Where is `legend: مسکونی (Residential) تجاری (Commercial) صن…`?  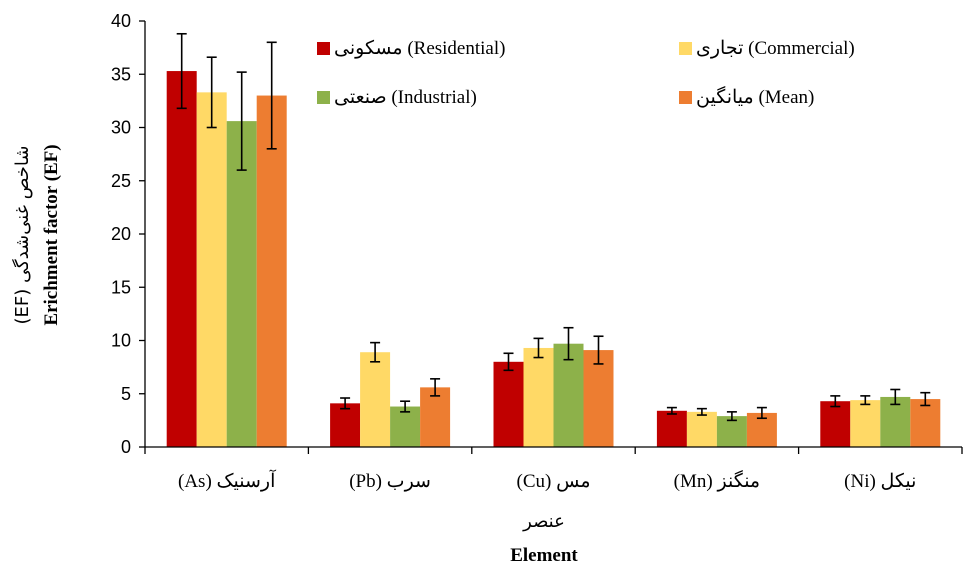
legend: مسکونی (Residential) تجاری (Commercial) صن… is located at coordinates (586, 73).